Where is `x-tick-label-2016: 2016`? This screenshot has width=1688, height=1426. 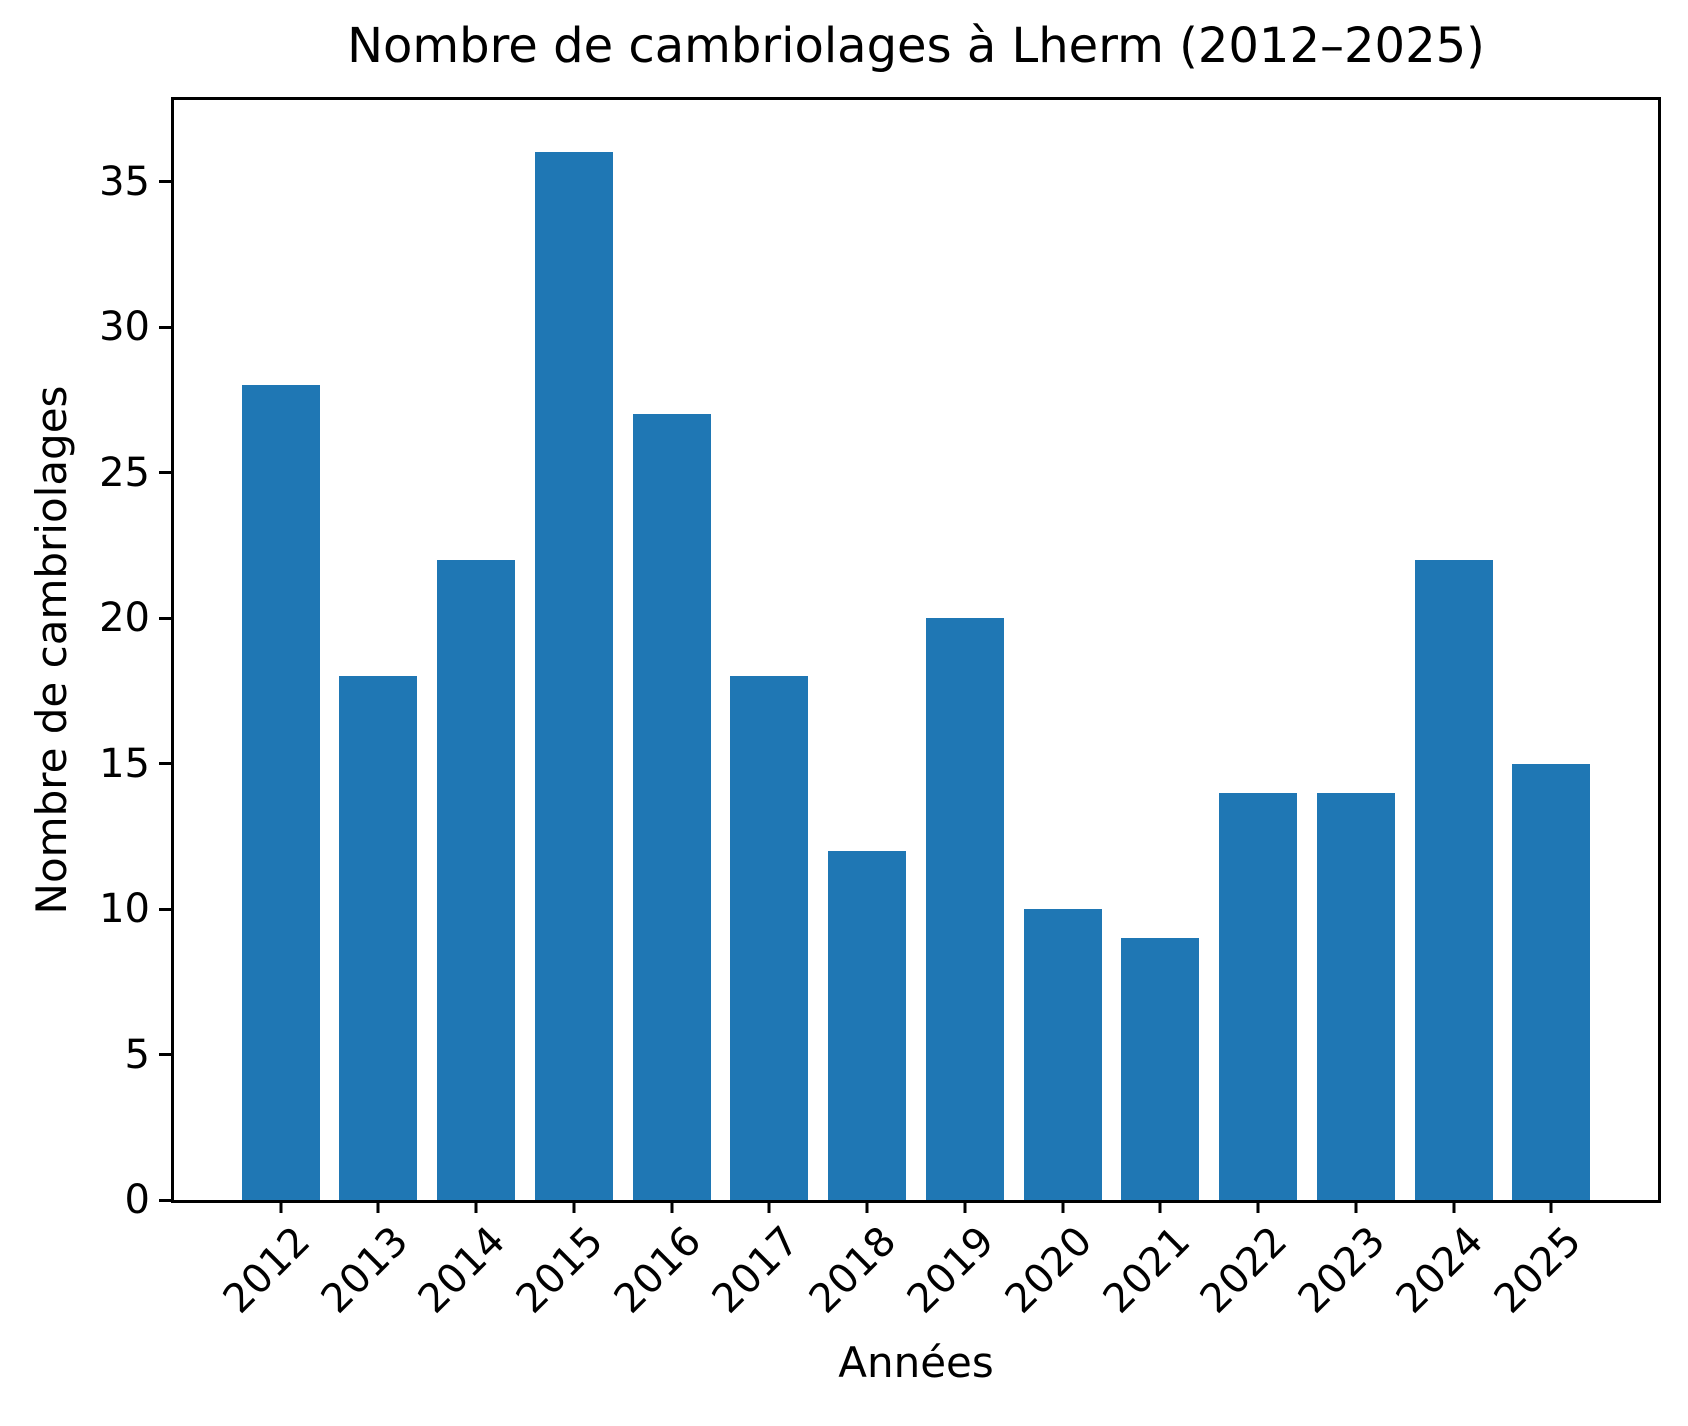 x-tick-label-2016: 2016 is located at coordinates (657, 1270).